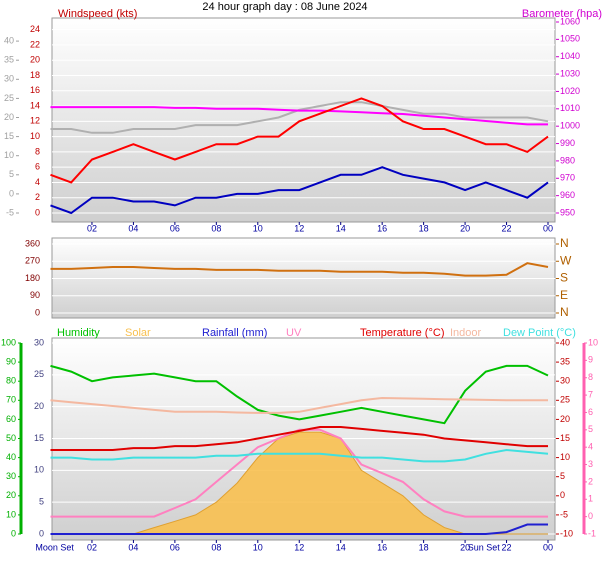 The image size is (608, 561). What do you see at coordinates (138, 333) in the screenshot?
I see `legend-label: Solar` at bounding box center [138, 333].